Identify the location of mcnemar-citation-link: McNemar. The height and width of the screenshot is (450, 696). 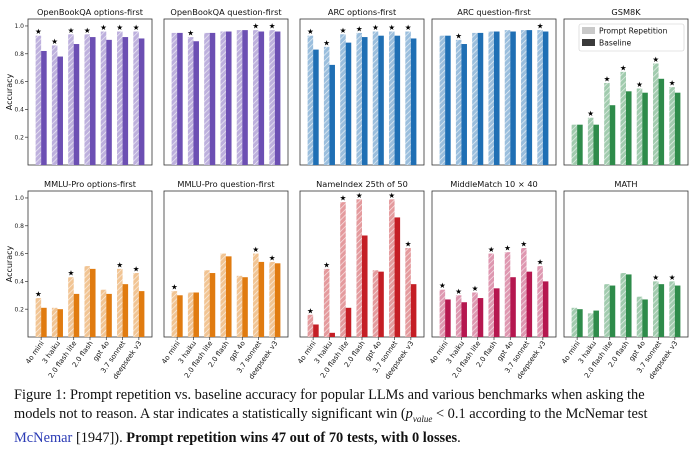
(43, 437).